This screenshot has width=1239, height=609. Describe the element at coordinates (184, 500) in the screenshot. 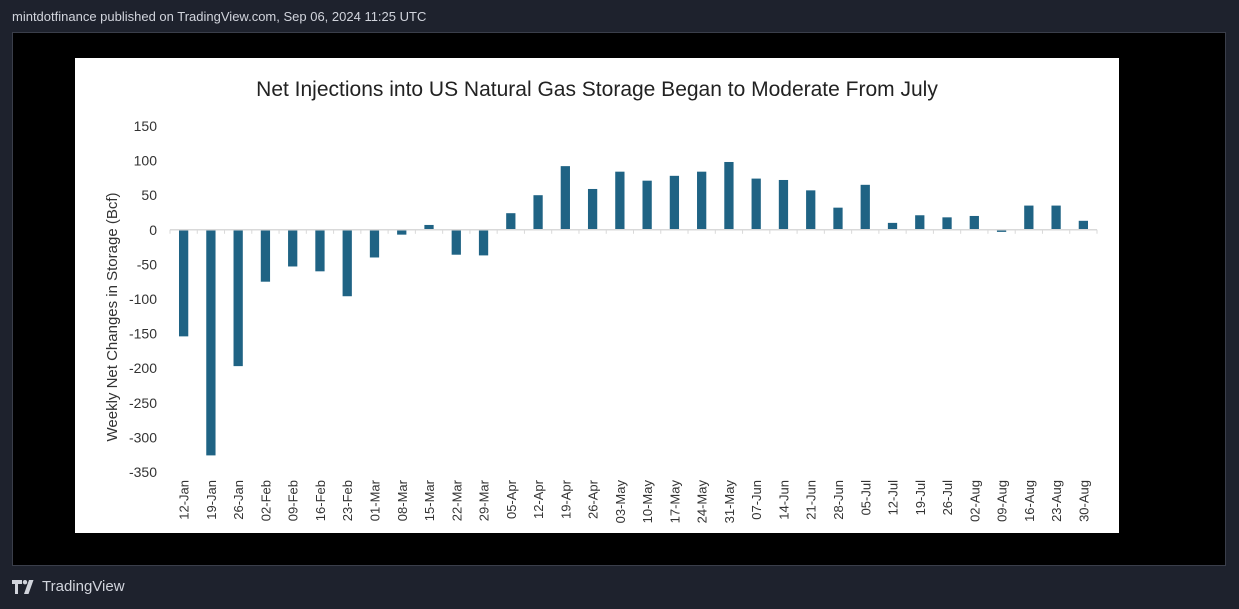

I see `x-tick-label: 12-Jan` at that location.